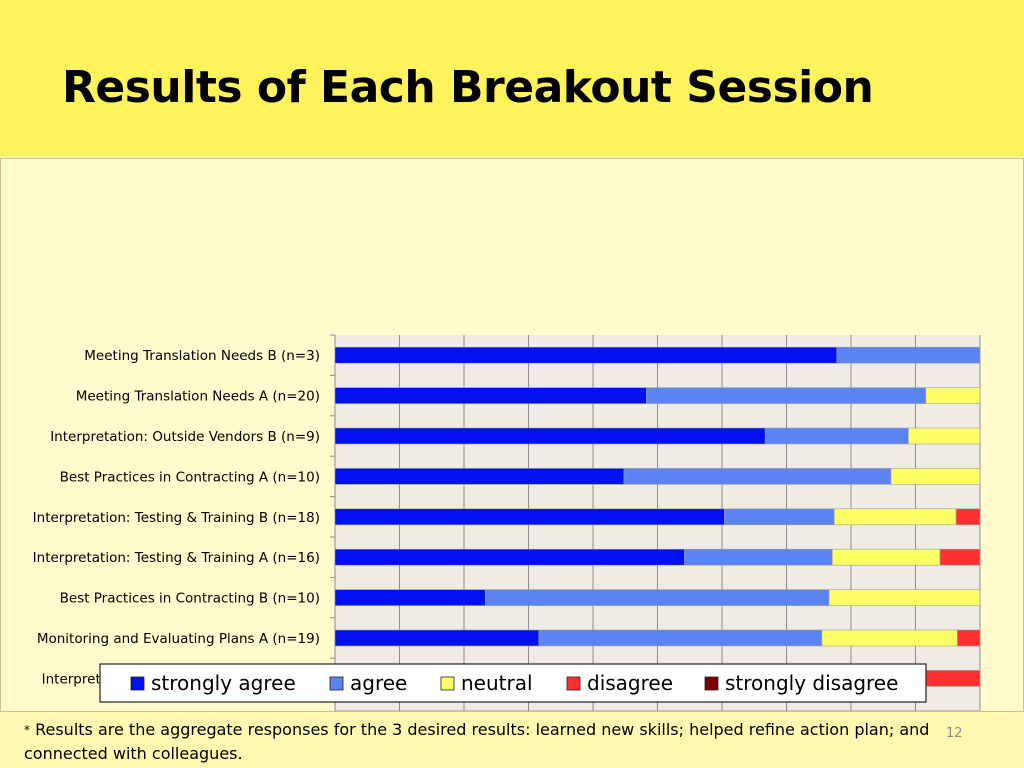 The height and width of the screenshot is (768, 1024). What do you see at coordinates (223, 683) in the screenshot?
I see `legend-label: strongly agree` at bounding box center [223, 683].